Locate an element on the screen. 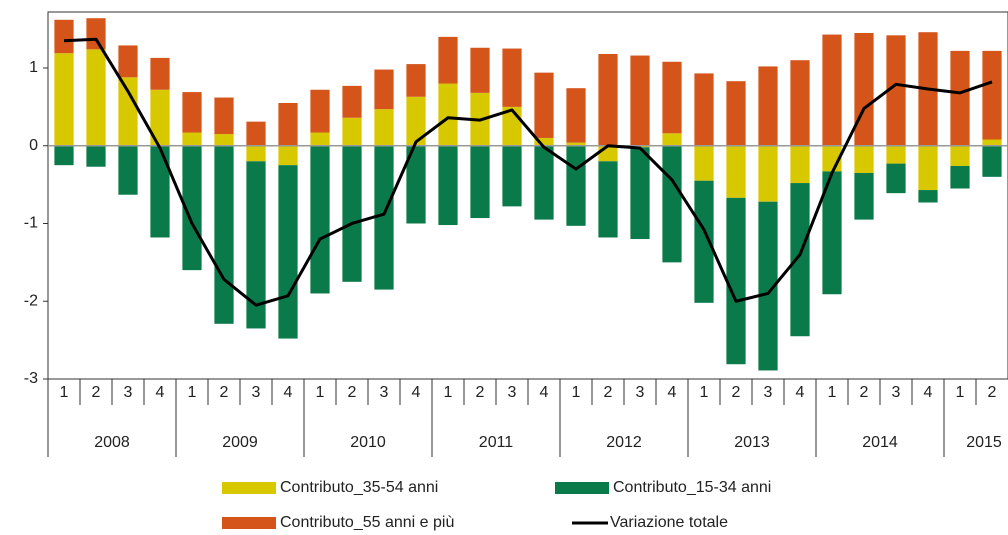 Image resolution: width=1008 pixels, height=535 pixels. y-tick-label: -3 is located at coordinates (31, 378).